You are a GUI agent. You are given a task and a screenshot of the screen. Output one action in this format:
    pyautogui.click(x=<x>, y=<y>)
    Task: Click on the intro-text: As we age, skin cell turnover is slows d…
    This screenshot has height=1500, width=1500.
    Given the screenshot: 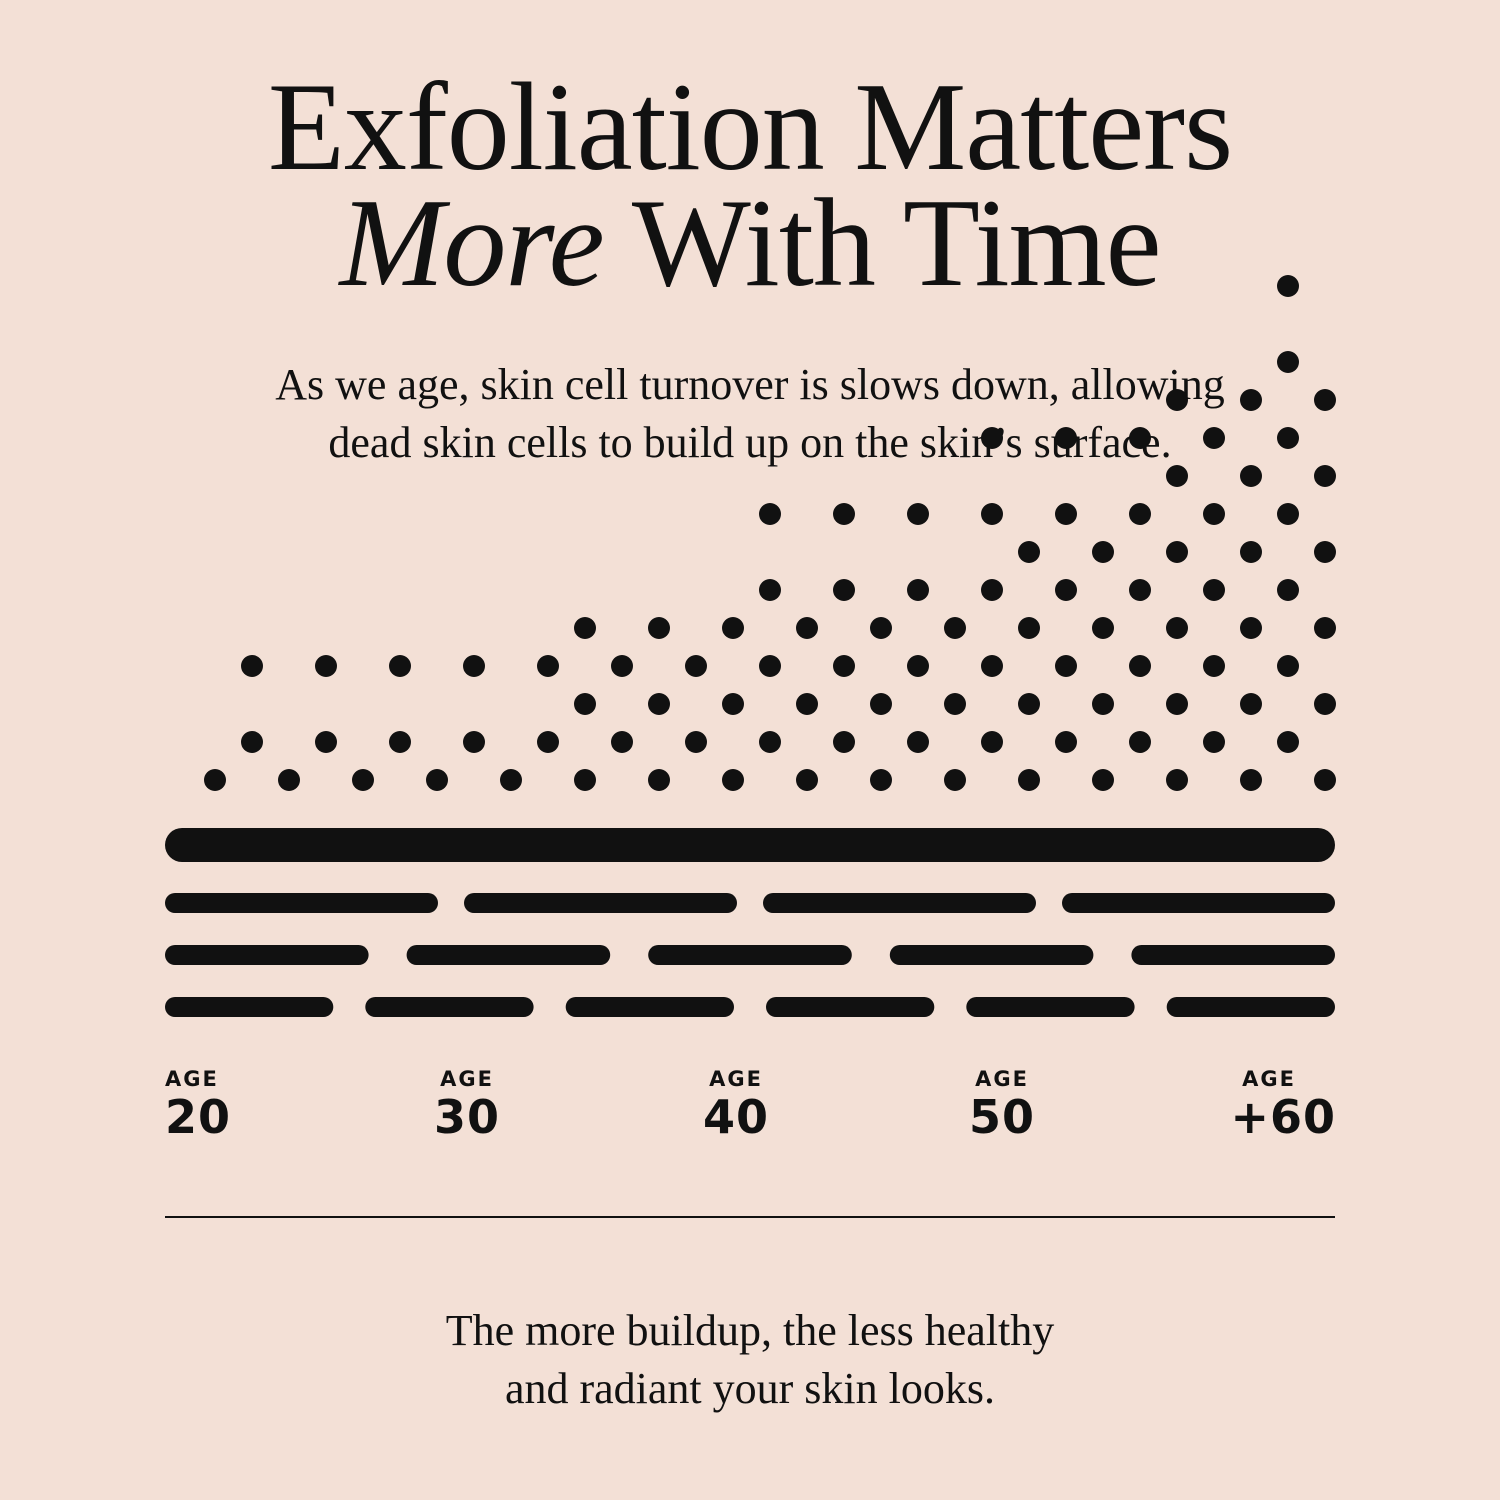 What is the action you would take?
    pyautogui.click(x=750, y=414)
    